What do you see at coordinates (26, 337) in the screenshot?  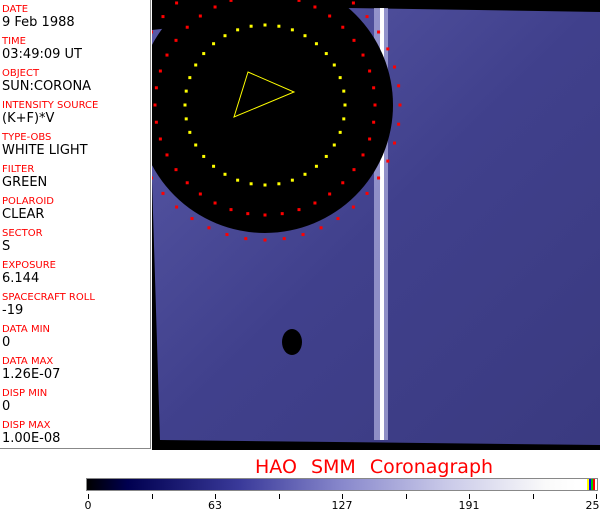 I see `field-data-min: DATA MIN 0` at bounding box center [26, 337].